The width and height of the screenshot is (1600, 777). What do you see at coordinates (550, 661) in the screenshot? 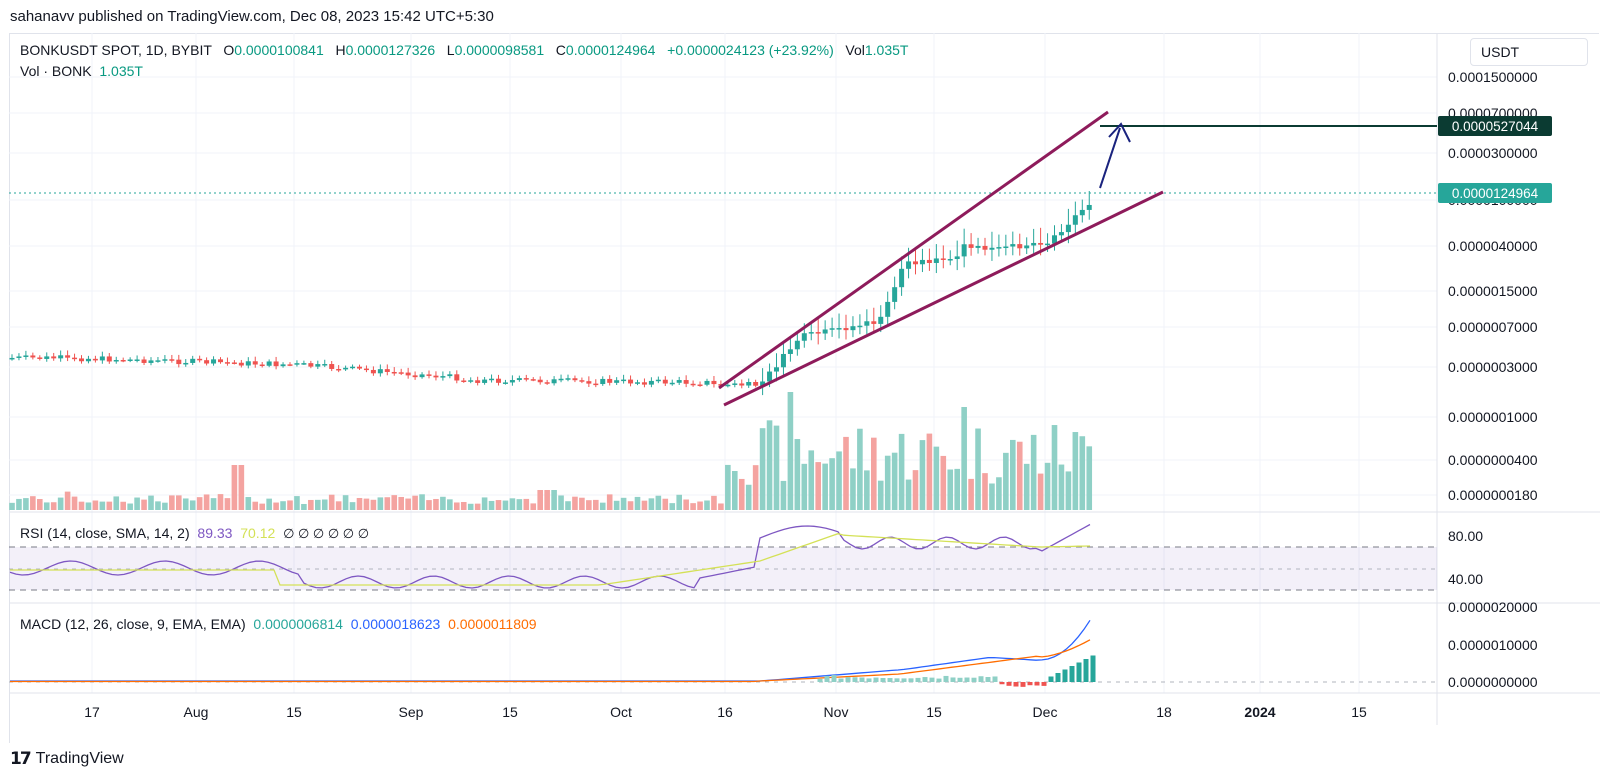
I see `macd-signal-line` at bounding box center [550, 661].